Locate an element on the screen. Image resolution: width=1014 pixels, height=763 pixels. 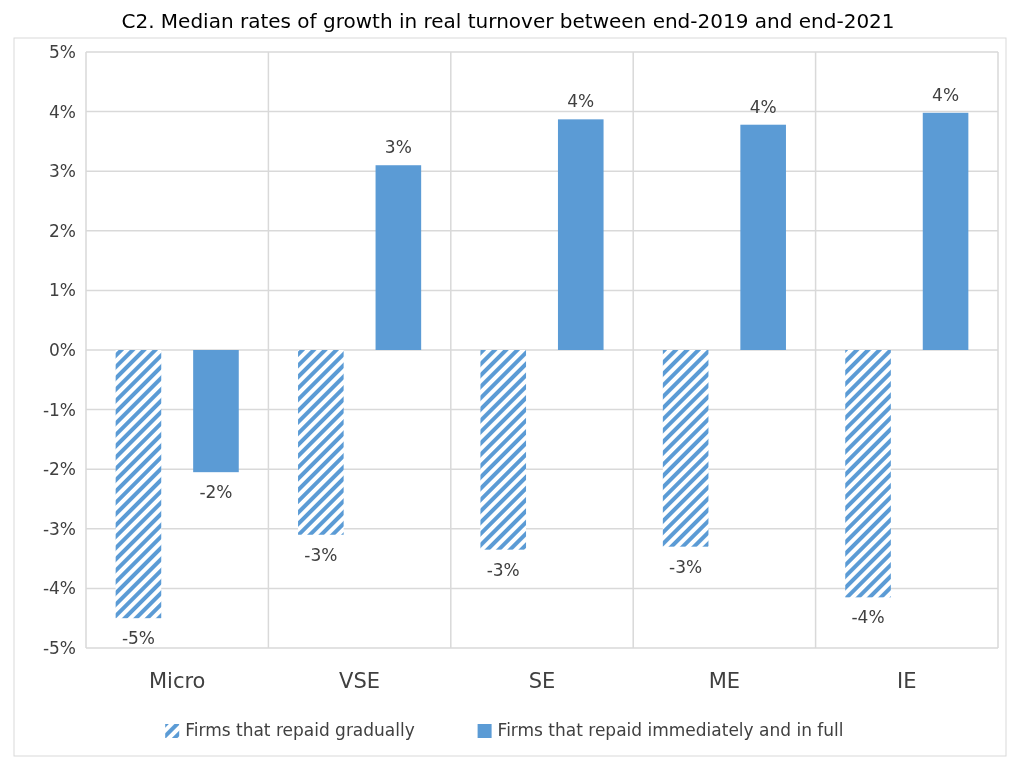
data-label: -2% is located at coordinates (216, 492).